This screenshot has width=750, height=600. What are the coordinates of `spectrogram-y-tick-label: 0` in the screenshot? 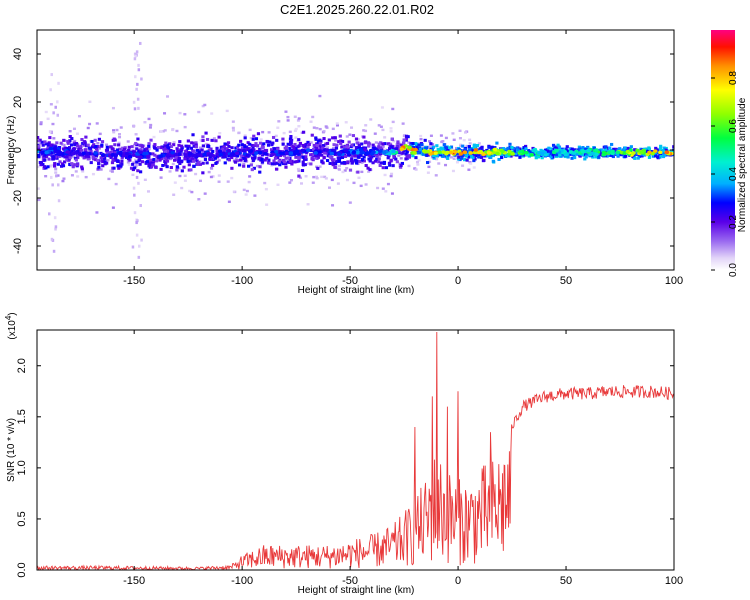 It's located at (18, 150).